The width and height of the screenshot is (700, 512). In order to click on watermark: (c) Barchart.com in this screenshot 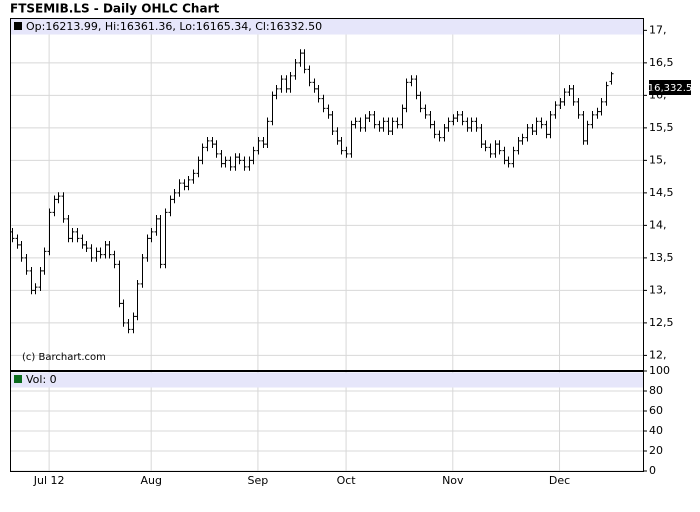, I will do `click(64, 357)`.